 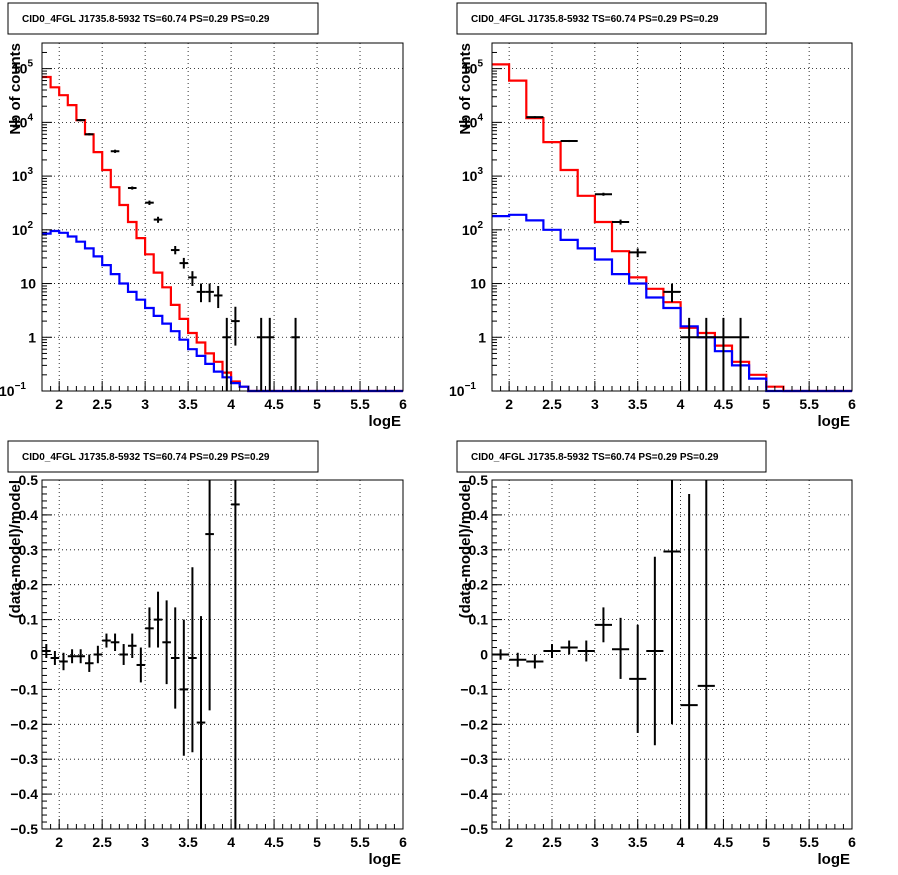 What do you see at coordinates (474, 724) in the screenshot?
I see `y-tick-label: −0.2` at bounding box center [474, 724].